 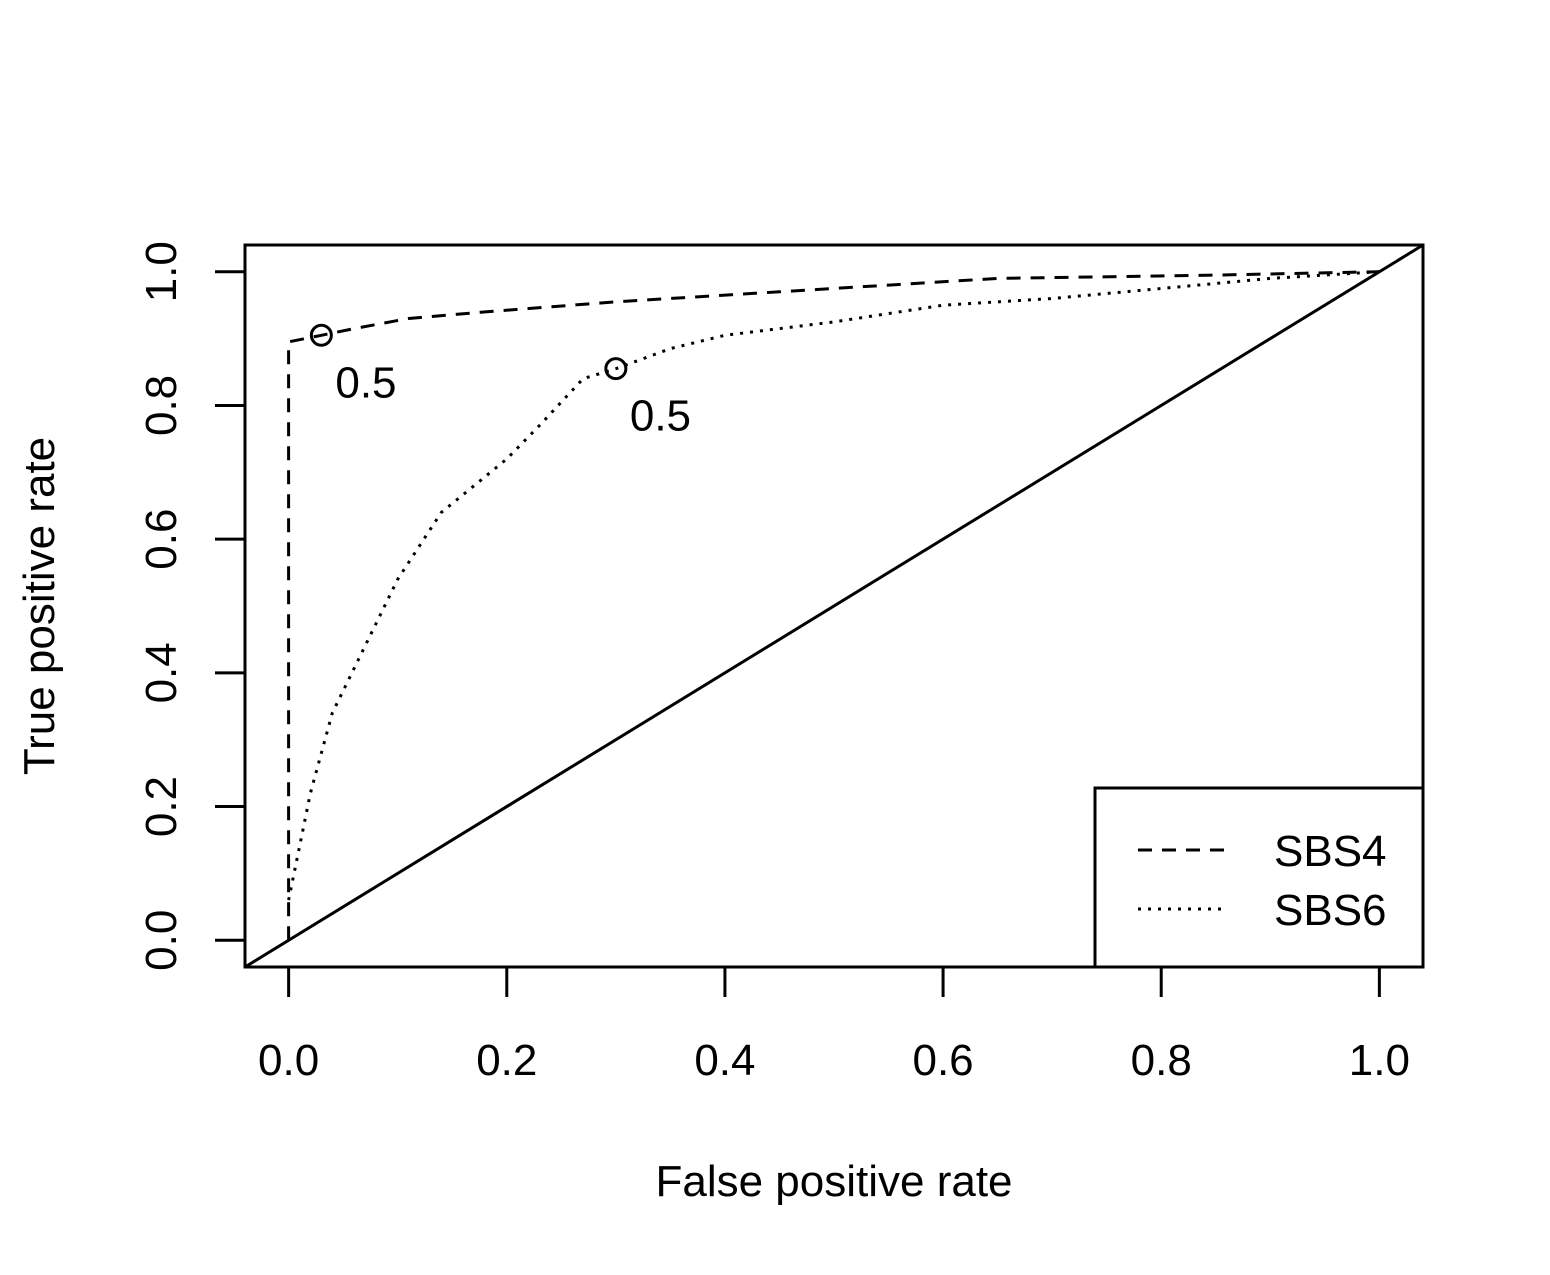 What do you see at coordinates (321, 335) in the screenshot?
I see `threshold-marker-sbs4` at bounding box center [321, 335].